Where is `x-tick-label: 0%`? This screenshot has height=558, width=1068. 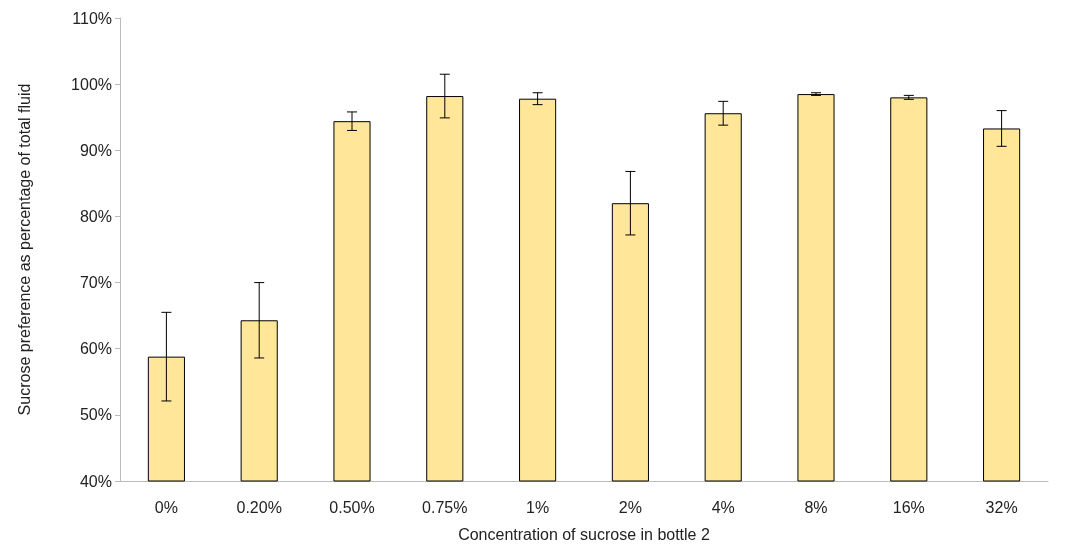 x-tick-label: 0% is located at coordinates (166, 507).